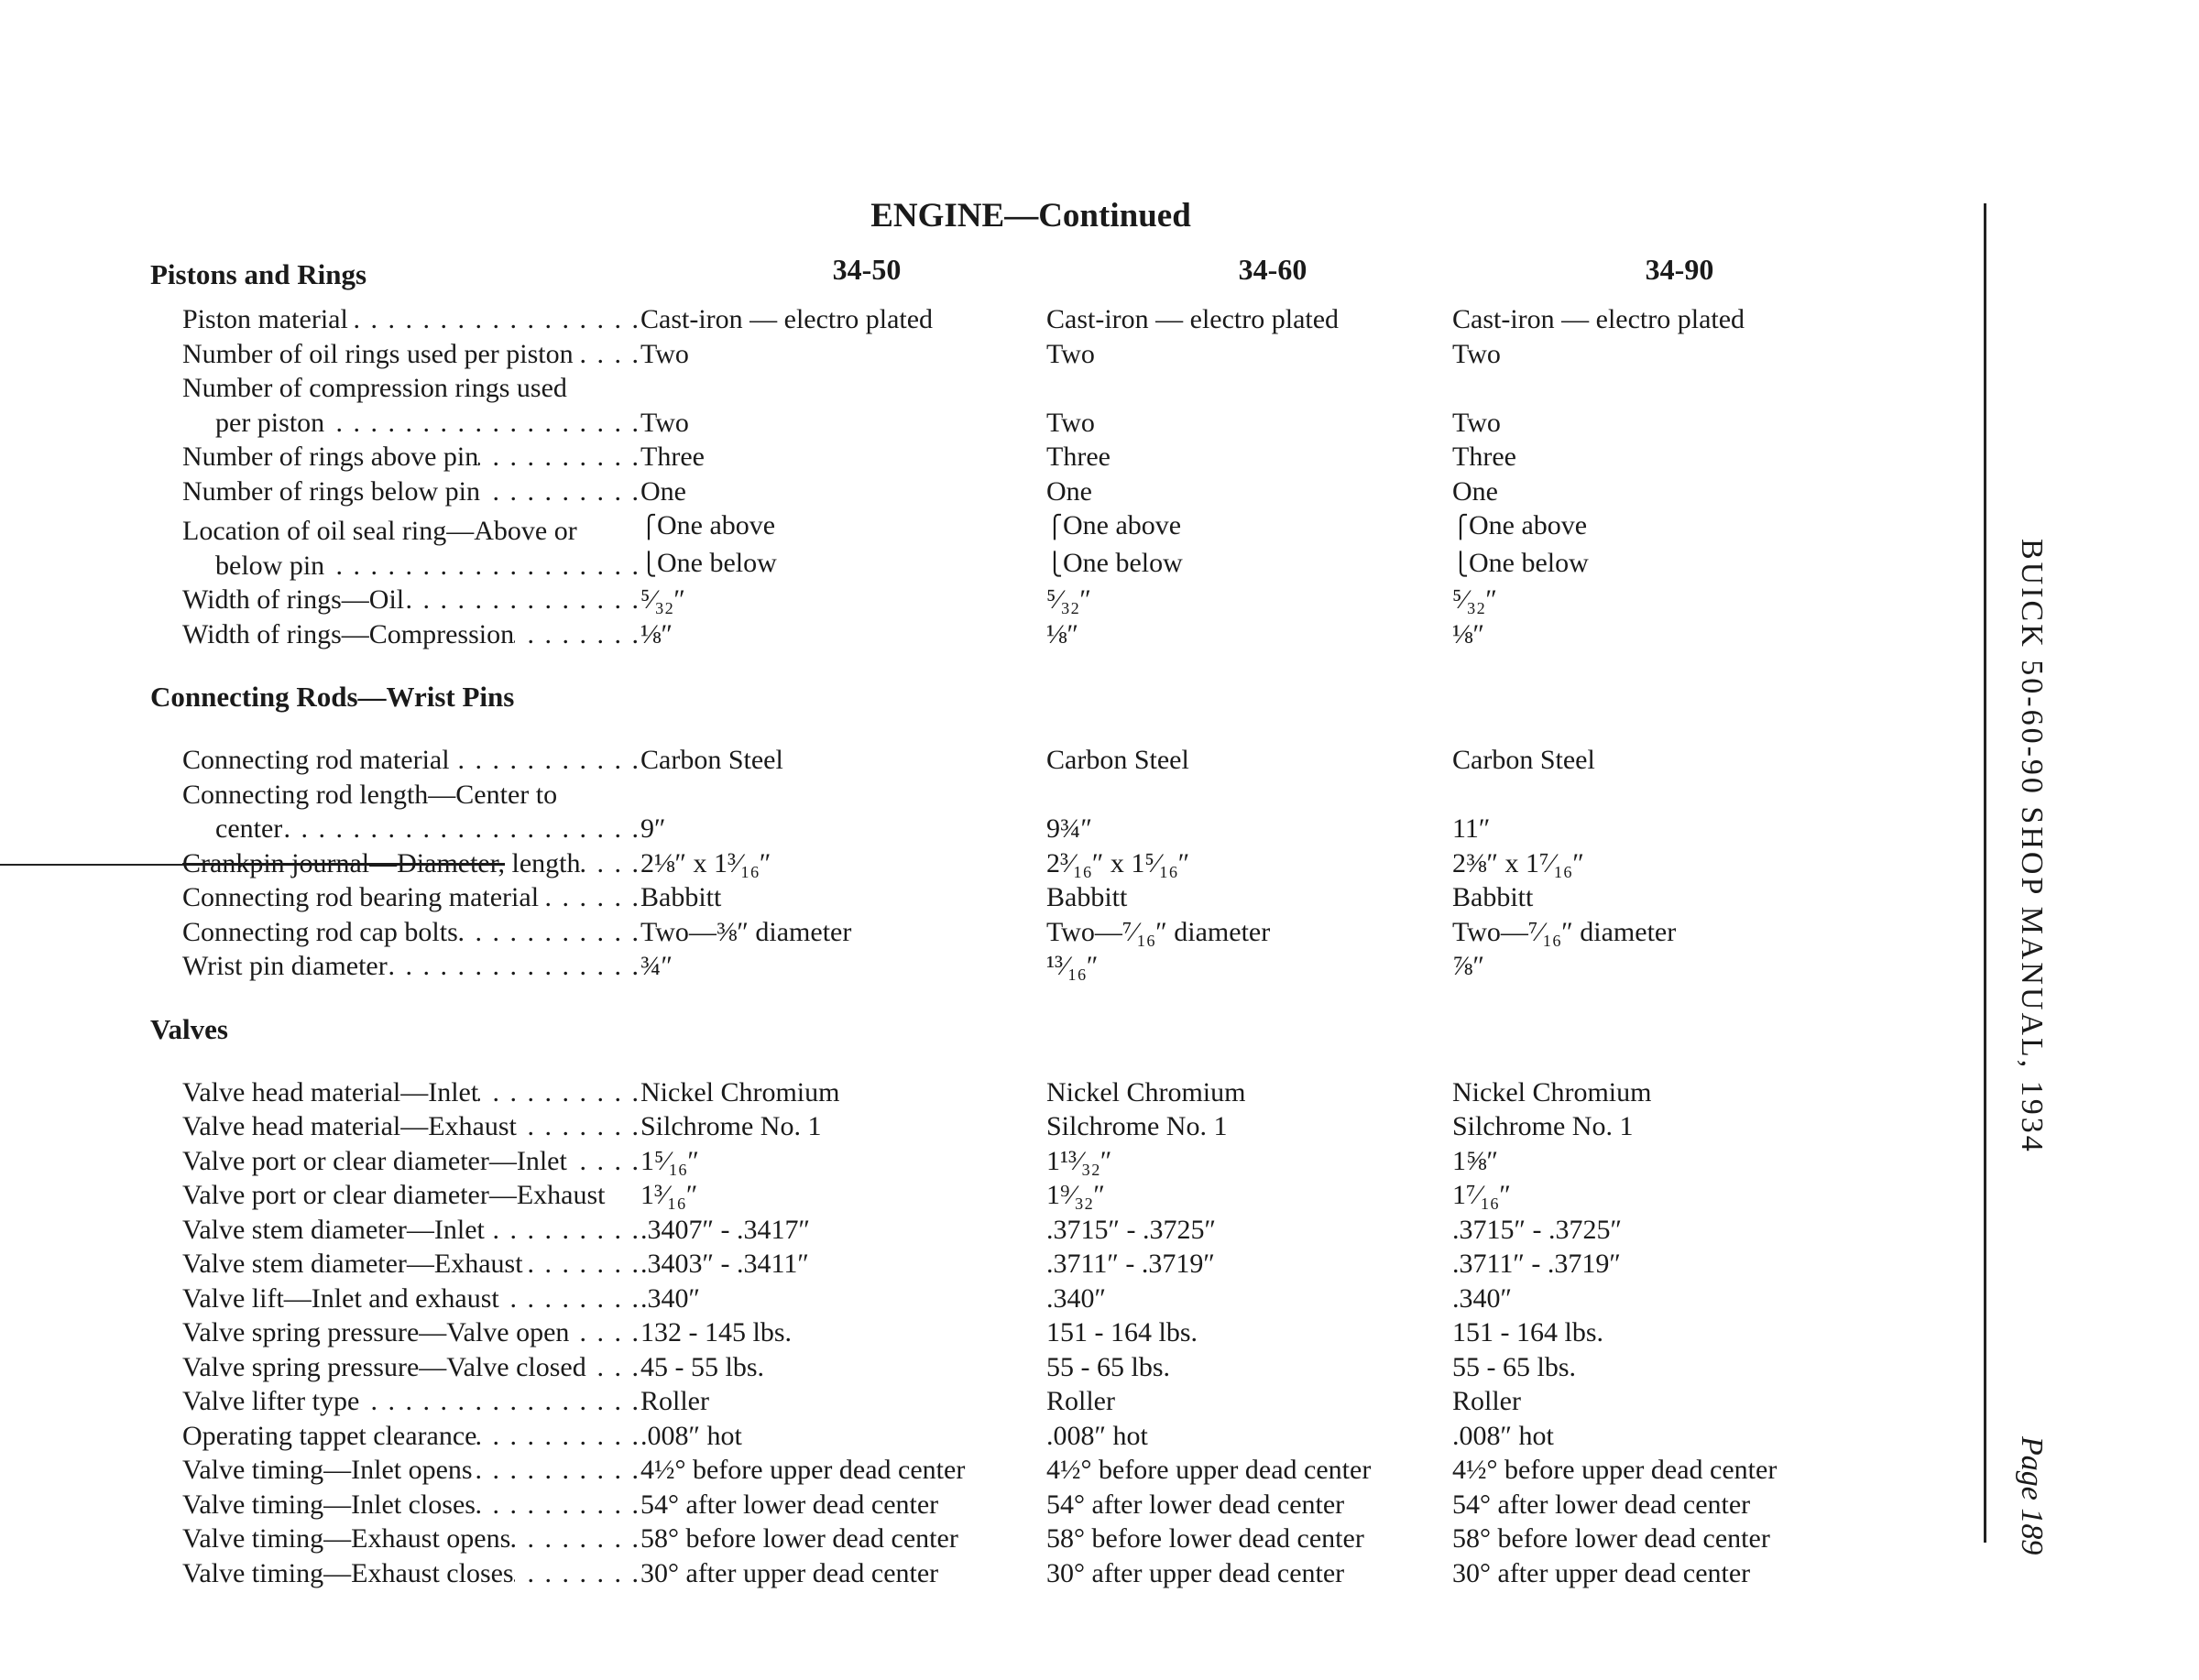 Image resolution: width=2199 pixels, height=1680 pixels. I want to click on value-line: 132 - 145 lbs., so click(716, 1332).